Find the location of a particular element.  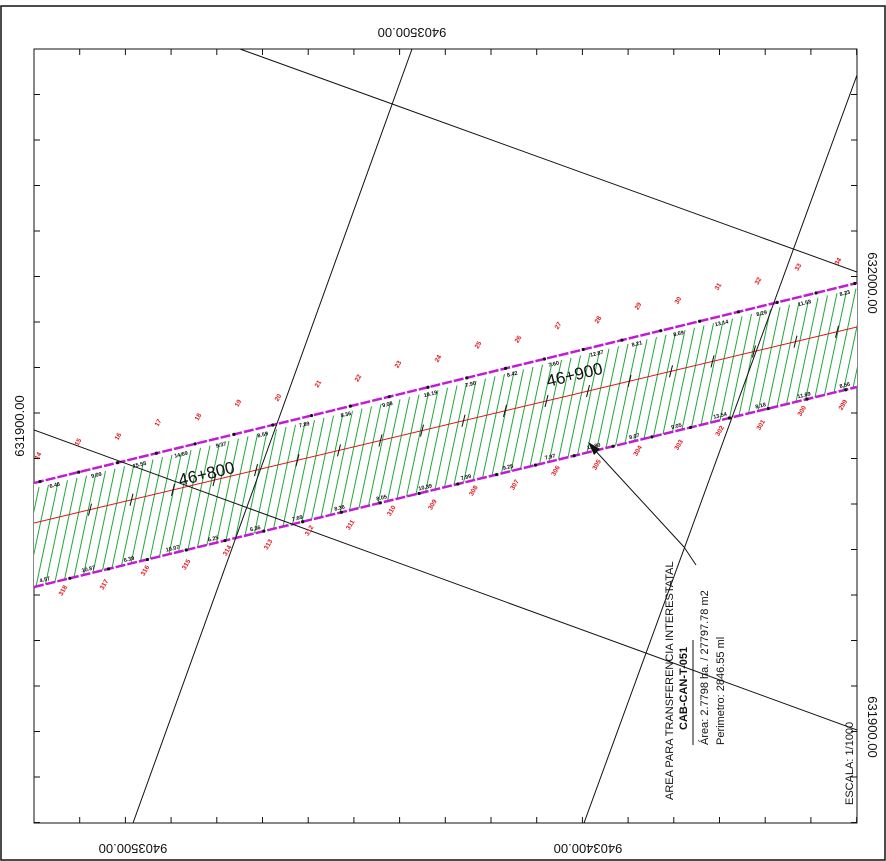

distance-label-top: 9.37 is located at coordinates (221, 445).